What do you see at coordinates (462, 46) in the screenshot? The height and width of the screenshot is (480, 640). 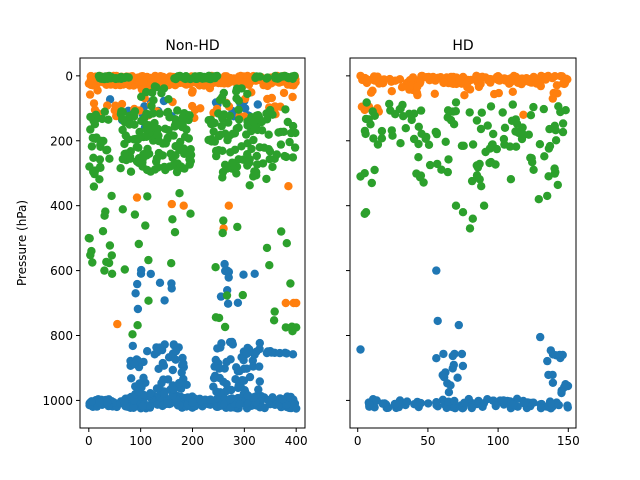 I see `chart-title-hd: HD` at bounding box center [462, 46].